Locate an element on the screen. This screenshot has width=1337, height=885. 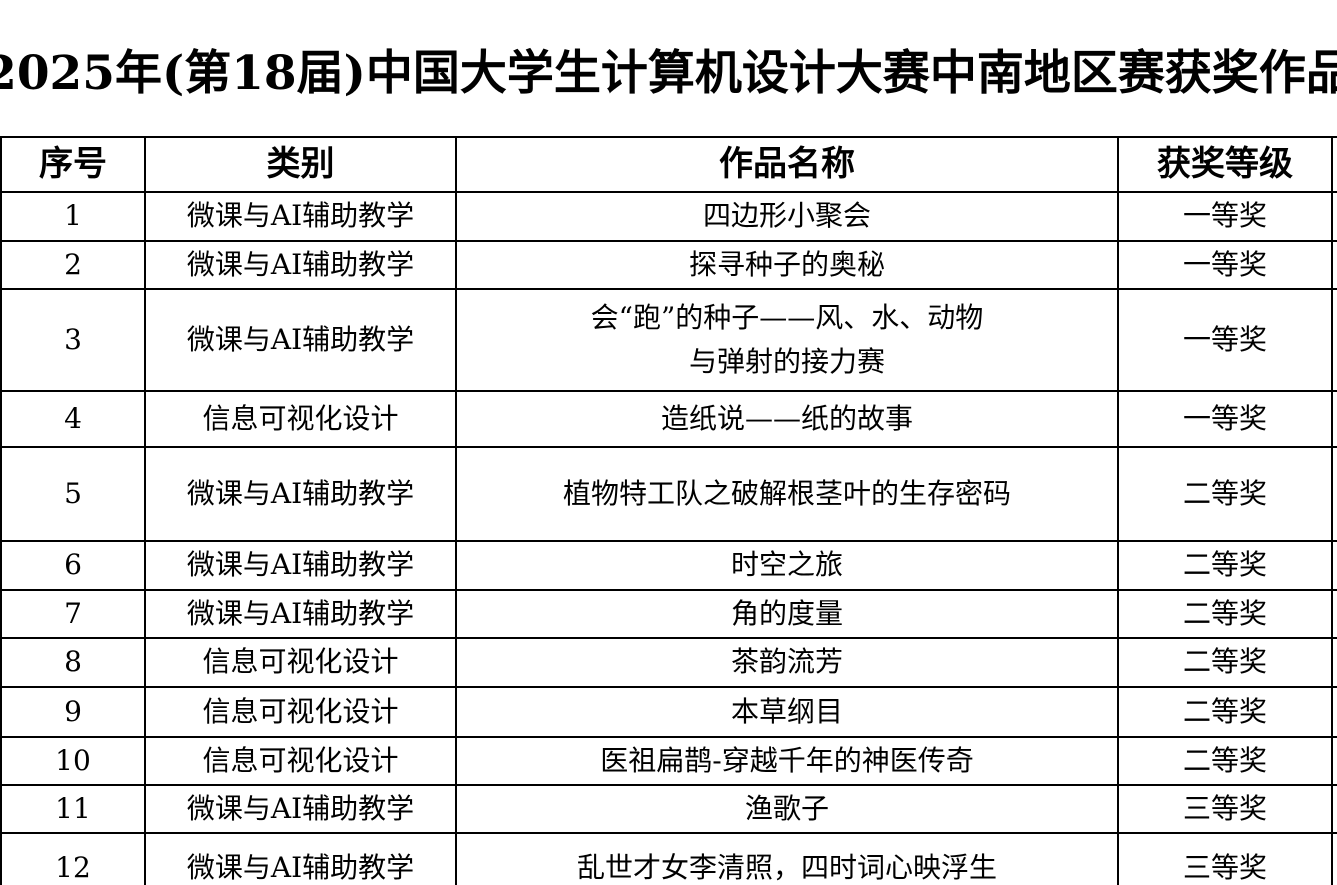
table-row: 7 微课与AI辅助教学 角的度量 二等奖 is located at coordinates (668, 613).